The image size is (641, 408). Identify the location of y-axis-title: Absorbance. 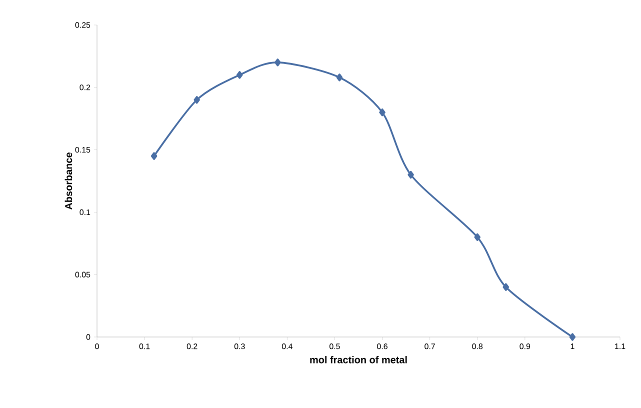
(68, 181).